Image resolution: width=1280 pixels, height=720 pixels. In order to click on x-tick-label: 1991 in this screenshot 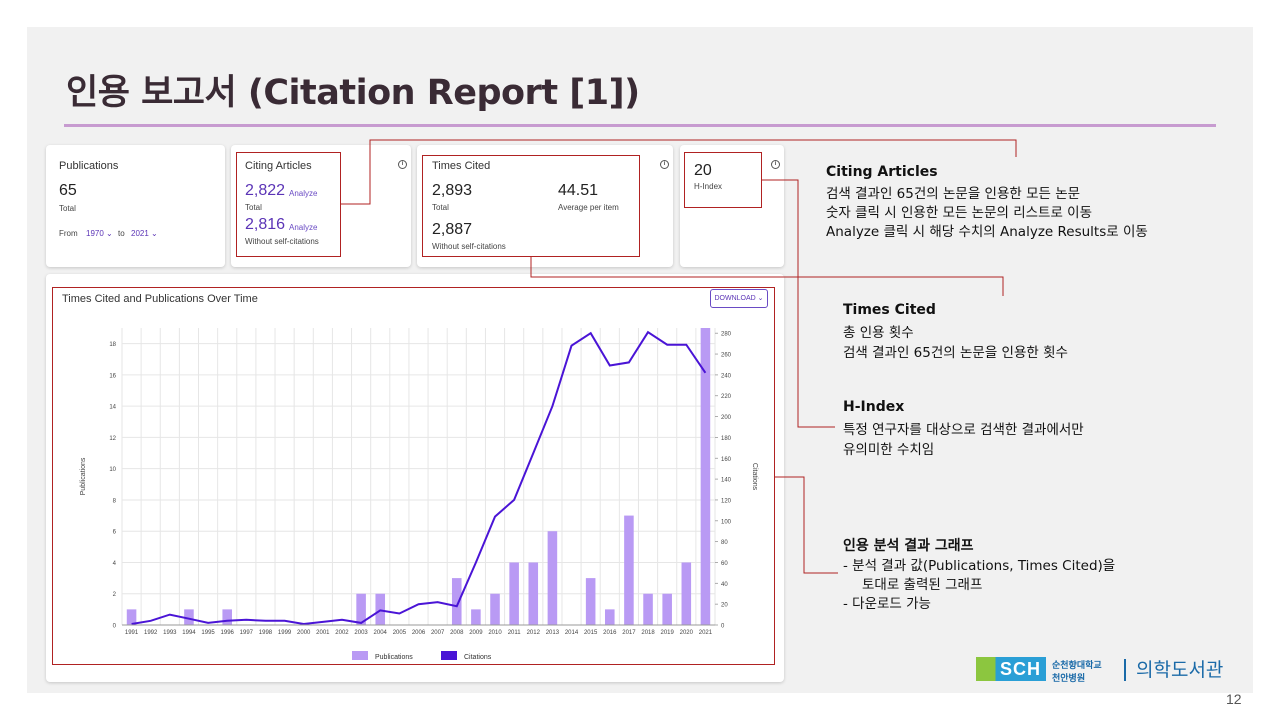, I will do `click(132, 633)`.